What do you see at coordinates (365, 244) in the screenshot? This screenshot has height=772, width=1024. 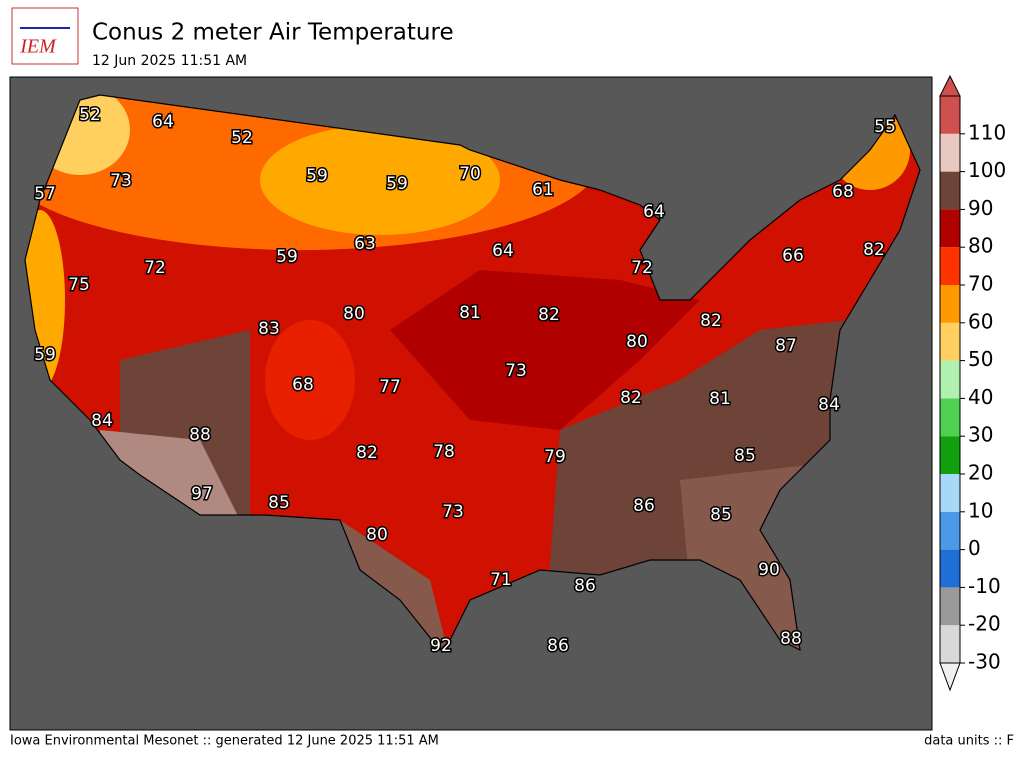 I see `temp-label: 63` at bounding box center [365, 244].